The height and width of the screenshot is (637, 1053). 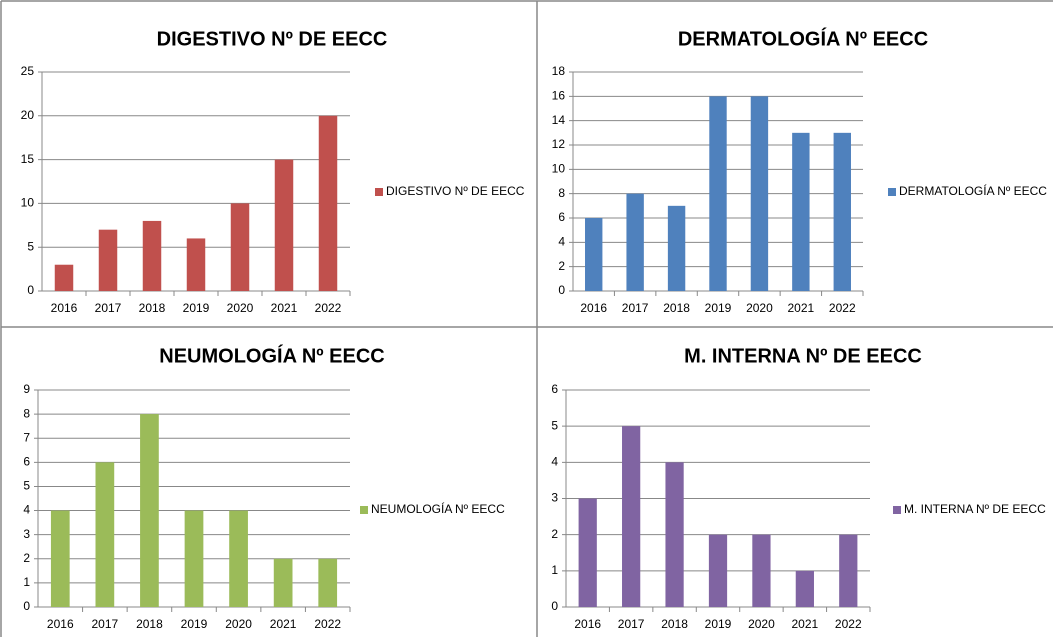 What do you see at coordinates (26, 437) in the screenshot?
I see `y-tick-label: 7` at bounding box center [26, 437].